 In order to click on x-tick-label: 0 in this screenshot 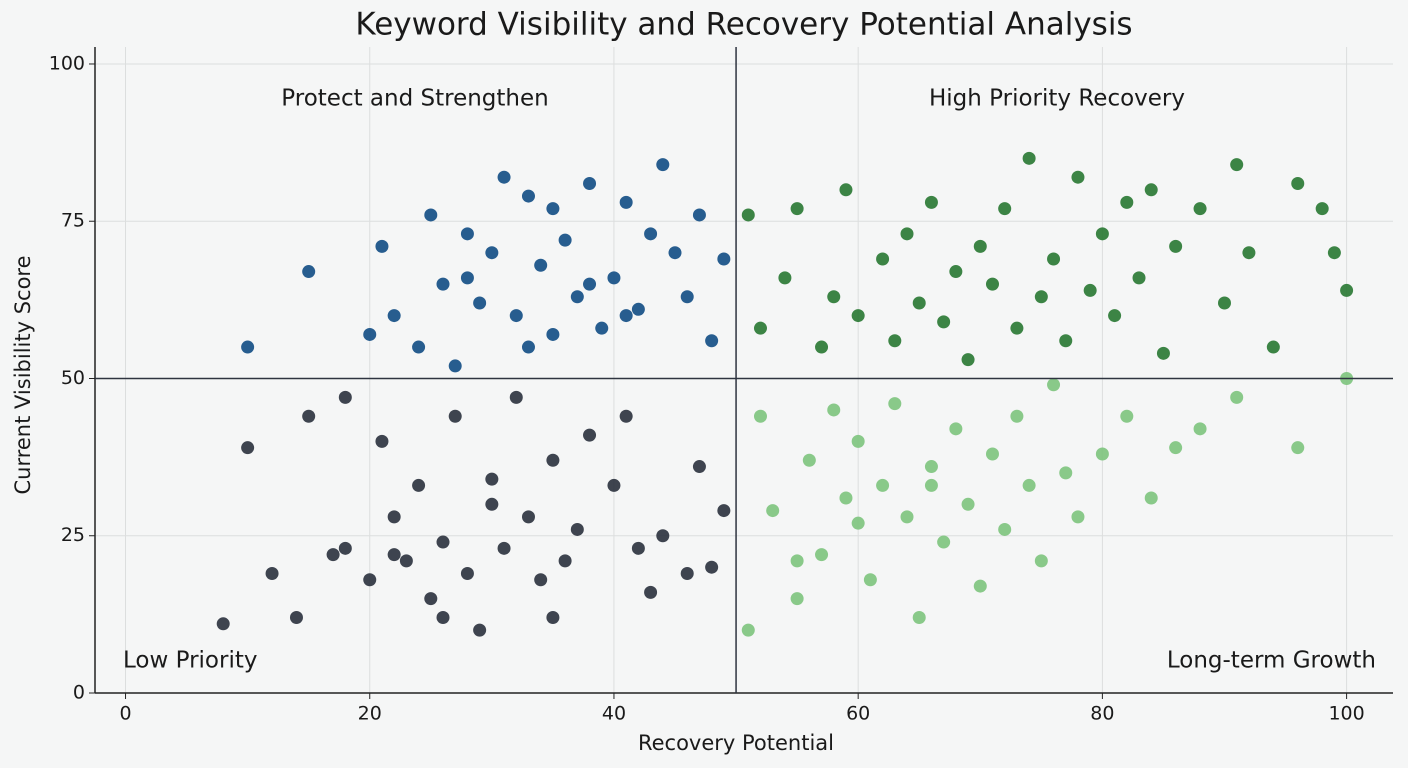, I will do `click(125, 714)`.